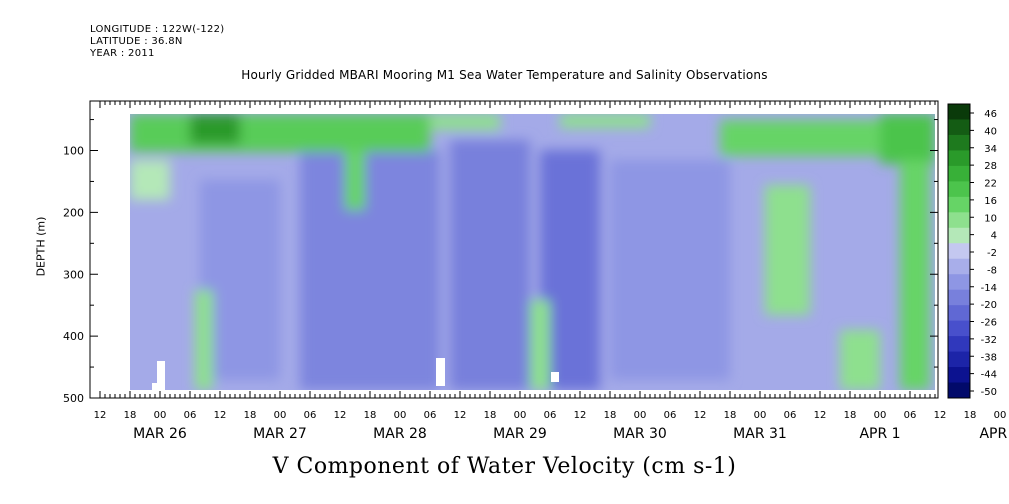 The width and height of the screenshot is (1009, 504). I want to click on x-date-label: MAR 26, so click(160, 434).